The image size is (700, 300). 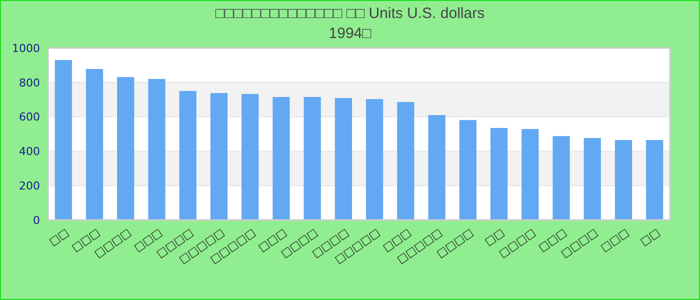 What do you see at coordinates (26, 48) in the screenshot?
I see `y-tick-label: 1000` at bounding box center [26, 48].